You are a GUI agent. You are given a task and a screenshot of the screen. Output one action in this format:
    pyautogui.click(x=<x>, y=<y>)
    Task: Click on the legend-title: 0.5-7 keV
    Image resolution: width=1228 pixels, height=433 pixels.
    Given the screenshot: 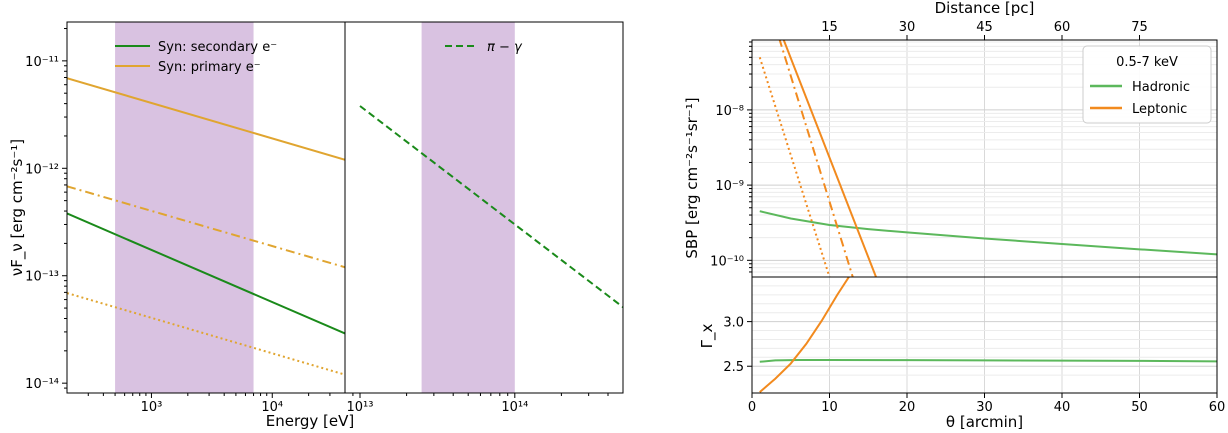 What is the action you would take?
    pyautogui.click(x=1147, y=62)
    